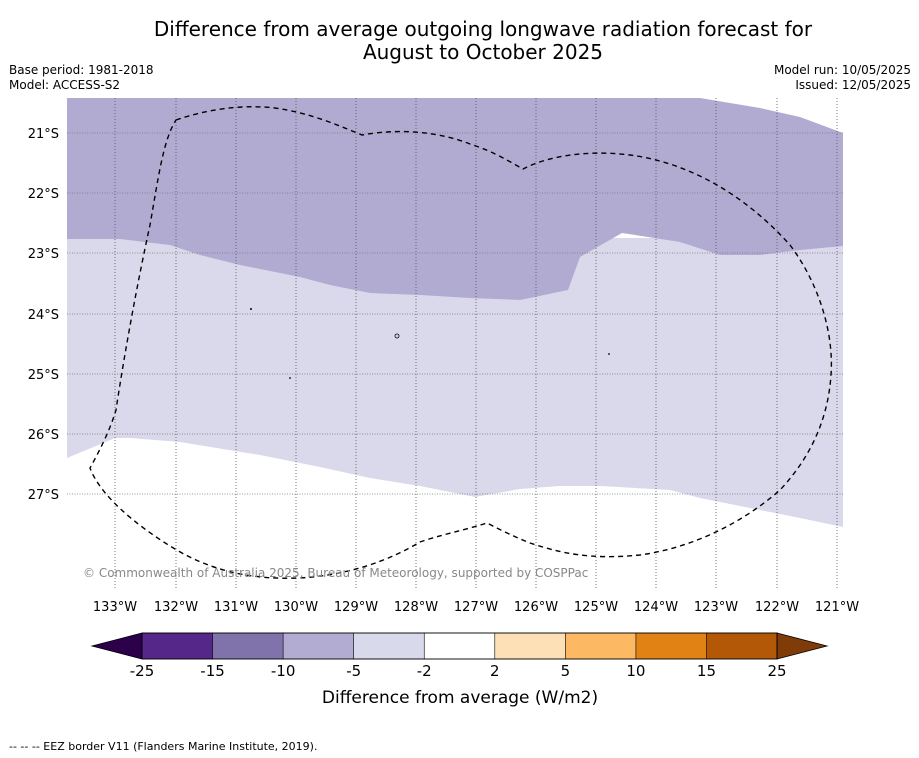 The image size is (919, 758). What do you see at coordinates (460, 698) in the screenshot?
I see `colorbar-label: Difference from average (W/m2)` at bounding box center [460, 698].